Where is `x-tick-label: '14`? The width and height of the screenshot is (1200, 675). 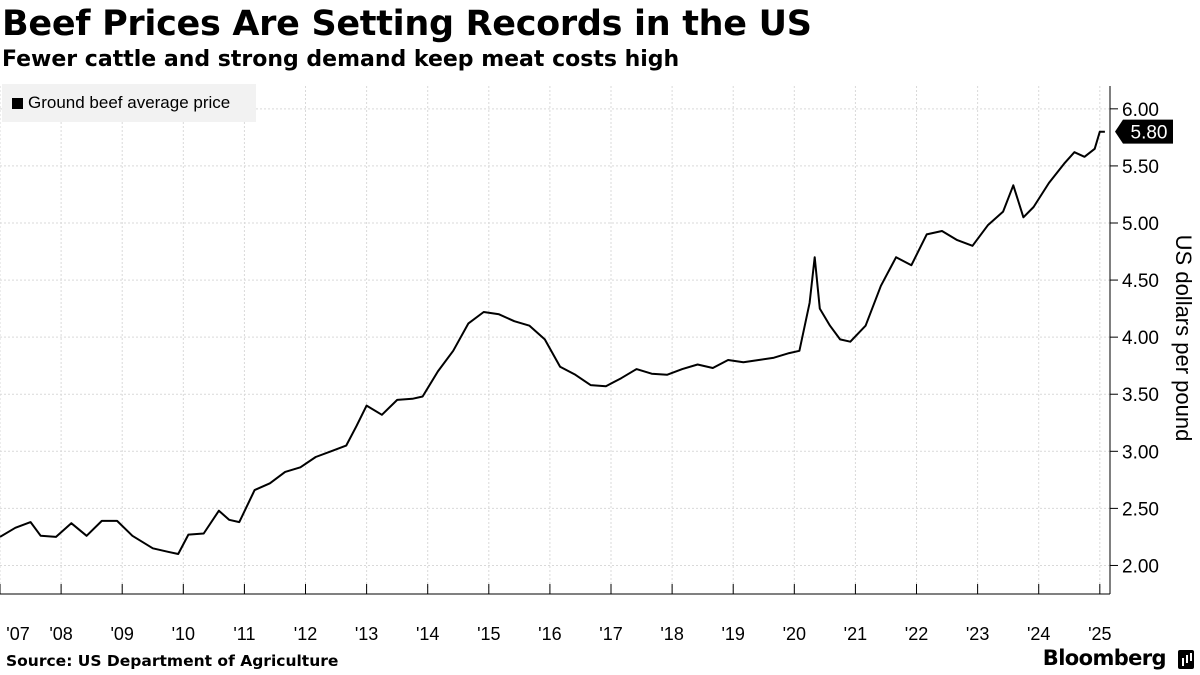
x-tick-label: '14 is located at coordinates (427, 634).